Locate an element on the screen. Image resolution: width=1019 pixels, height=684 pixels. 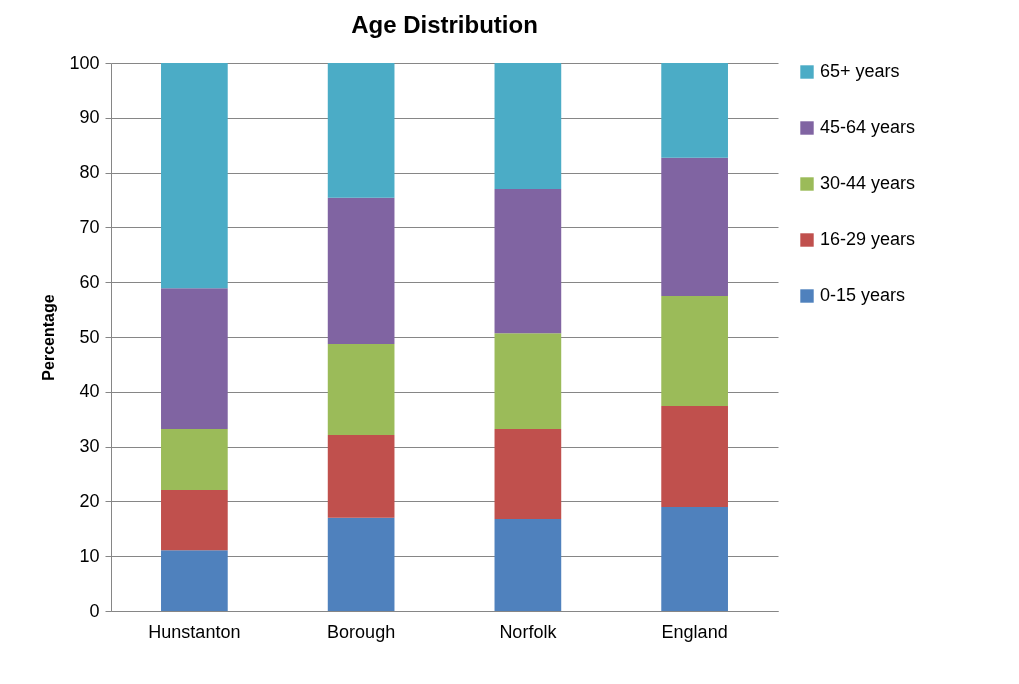
legend-label: 45-64 years is located at coordinates (868, 127).